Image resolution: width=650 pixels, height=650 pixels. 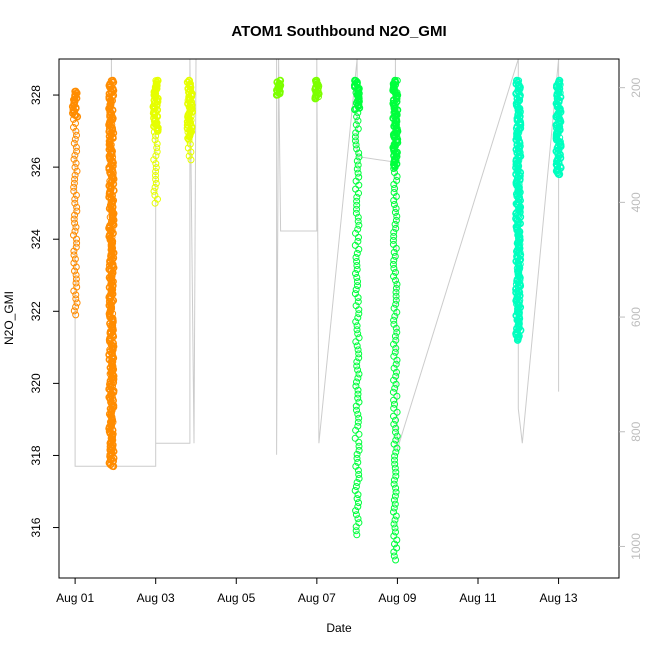 What do you see at coordinates (36, 167) in the screenshot?
I see `y-tick-label: 326` at bounding box center [36, 167].